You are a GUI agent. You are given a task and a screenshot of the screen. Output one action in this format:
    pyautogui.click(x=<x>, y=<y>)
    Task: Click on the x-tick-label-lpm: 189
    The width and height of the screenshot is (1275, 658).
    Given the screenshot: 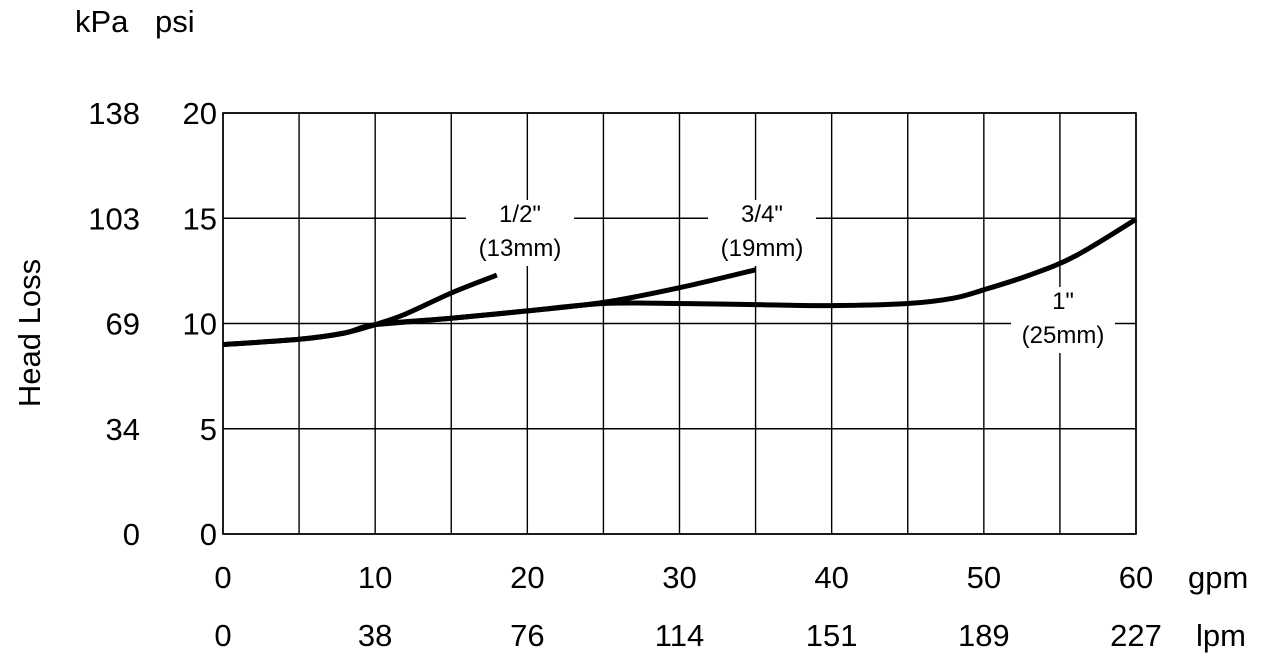 What is the action you would take?
    pyautogui.click(x=984, y=635)
    